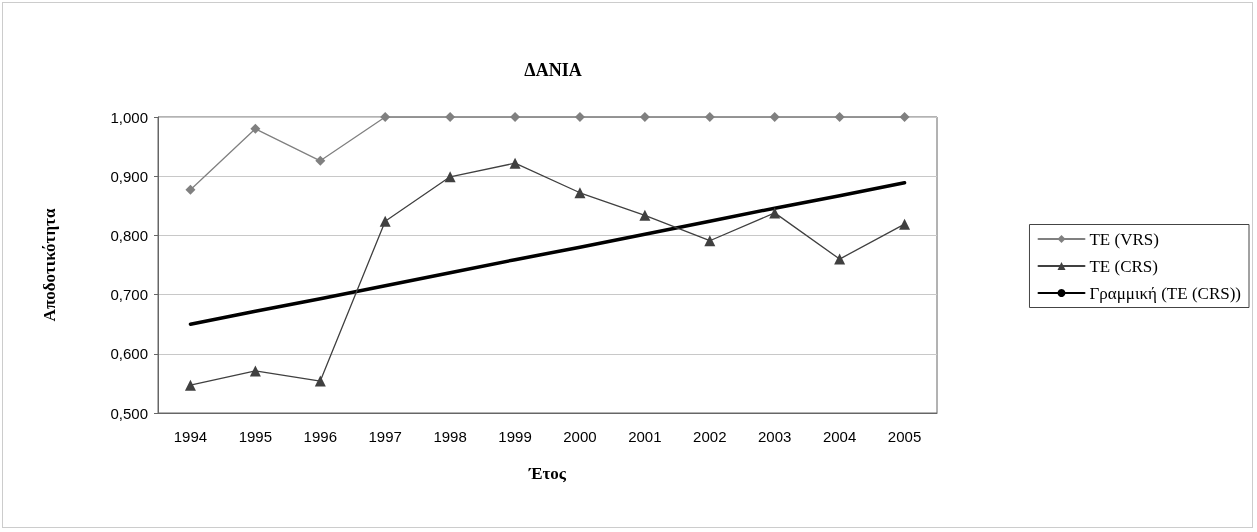  What do you see at coordinates (710, 436) in the screenshot?
I see `x-tick-label: 2002` at bounding box center [710, 436].